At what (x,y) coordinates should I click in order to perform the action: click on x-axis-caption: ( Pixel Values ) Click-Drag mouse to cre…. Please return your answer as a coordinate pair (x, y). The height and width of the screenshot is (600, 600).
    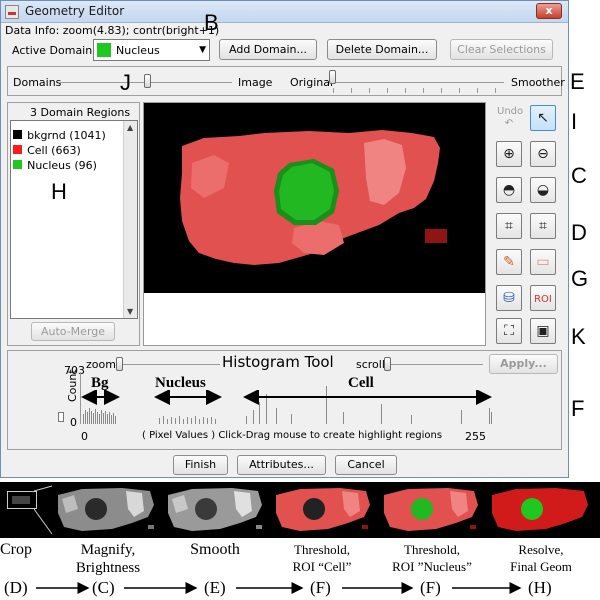
    Looking at the image, I should click on (292, 435).